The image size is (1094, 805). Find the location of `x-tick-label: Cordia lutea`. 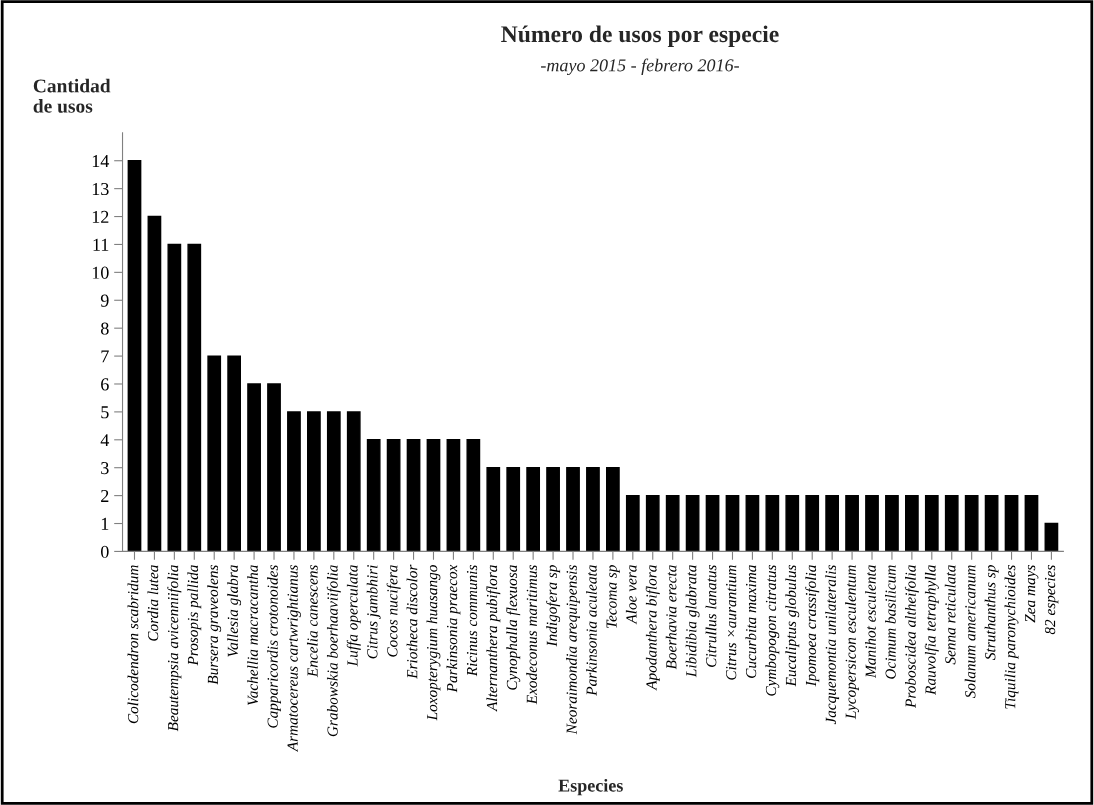

x-tick-label: Cordia lutea is located at coordinates (153, 603).